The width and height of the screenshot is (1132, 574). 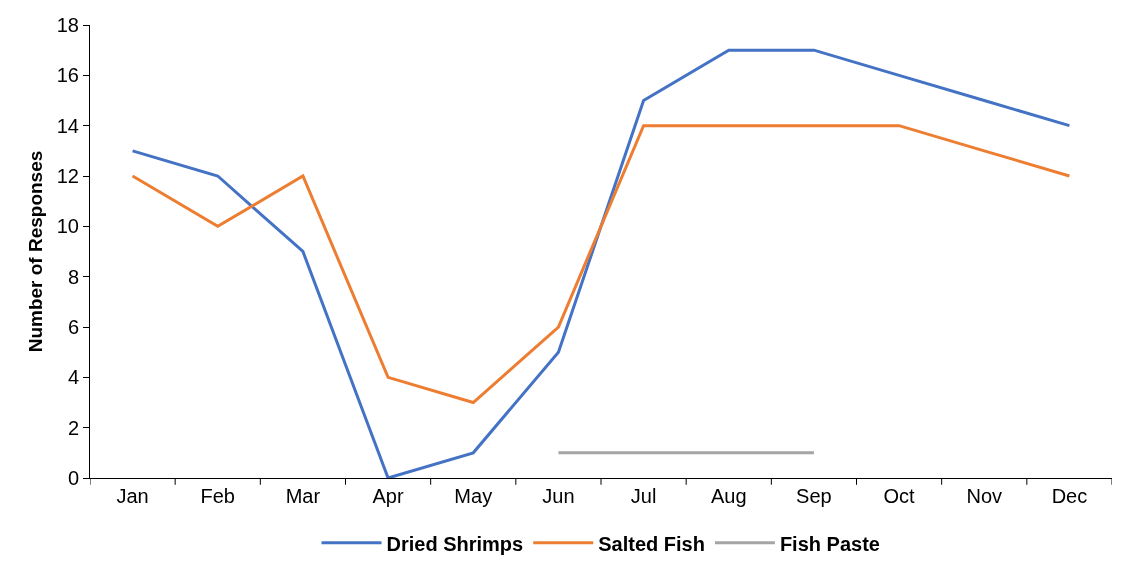 What do you see at coordinates (67, 75) in the screenshot?
I see `y-tick-label: 16` at bounding box center [67, 75].